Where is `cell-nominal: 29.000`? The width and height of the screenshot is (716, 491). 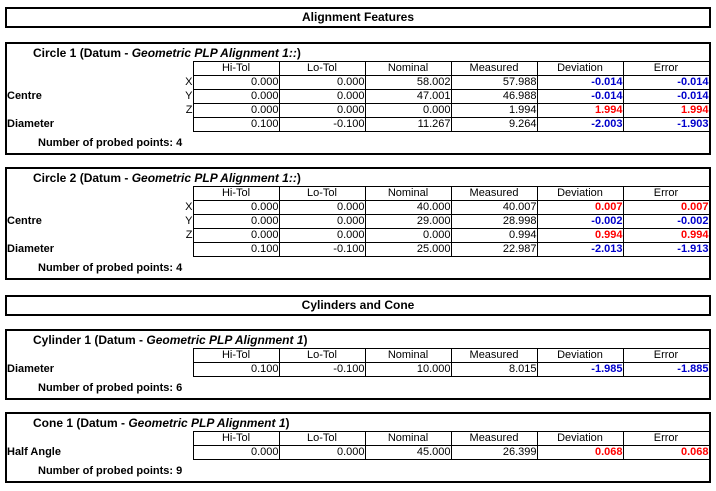 cell-nominal: 29.000 is located at coordinates (408, 221).